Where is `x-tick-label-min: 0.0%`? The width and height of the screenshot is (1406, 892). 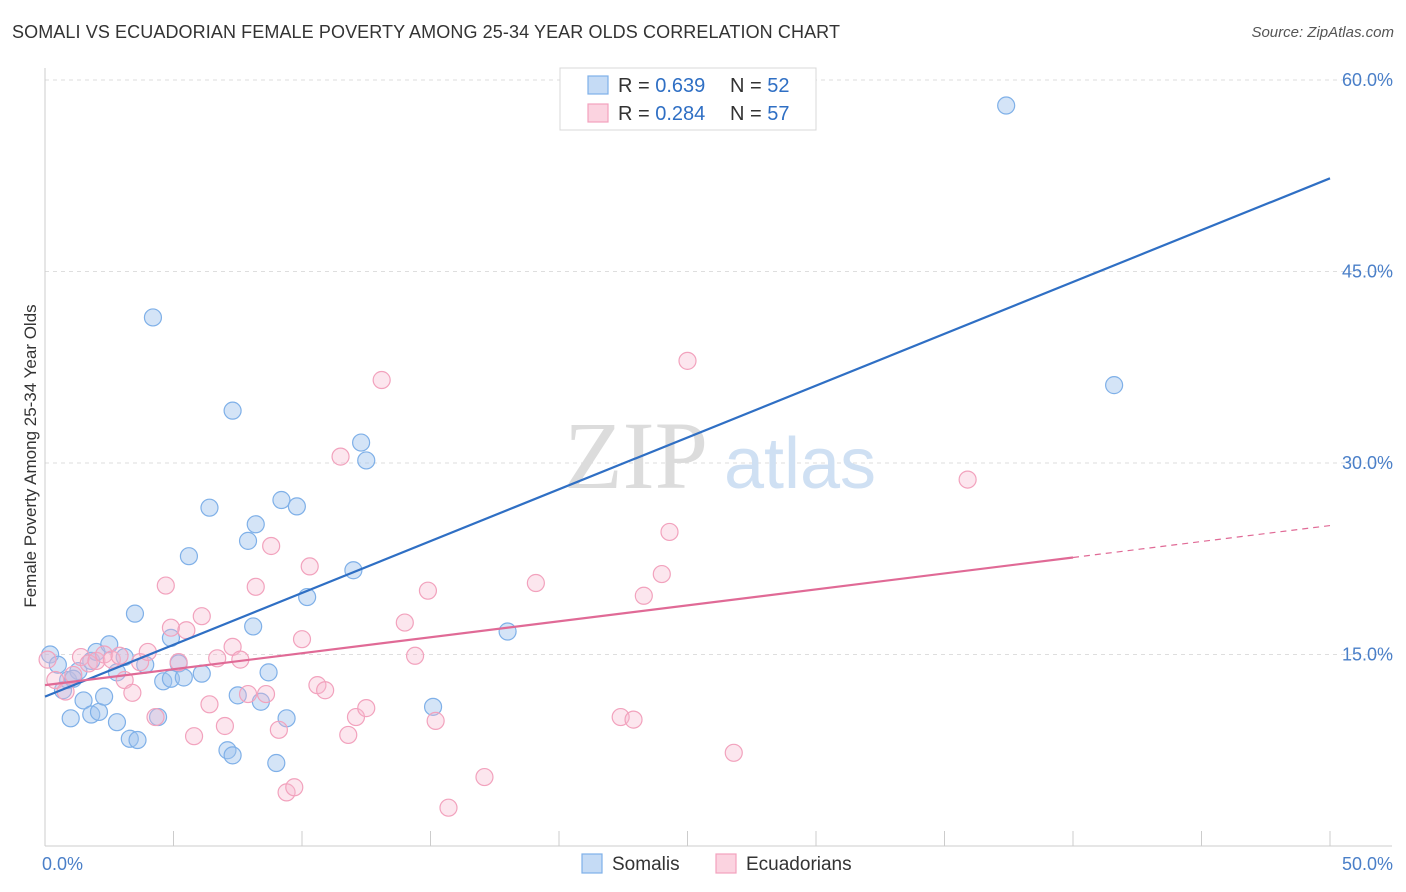 x-tick-label-min: 0.0% is located at coordinates (62, 864).